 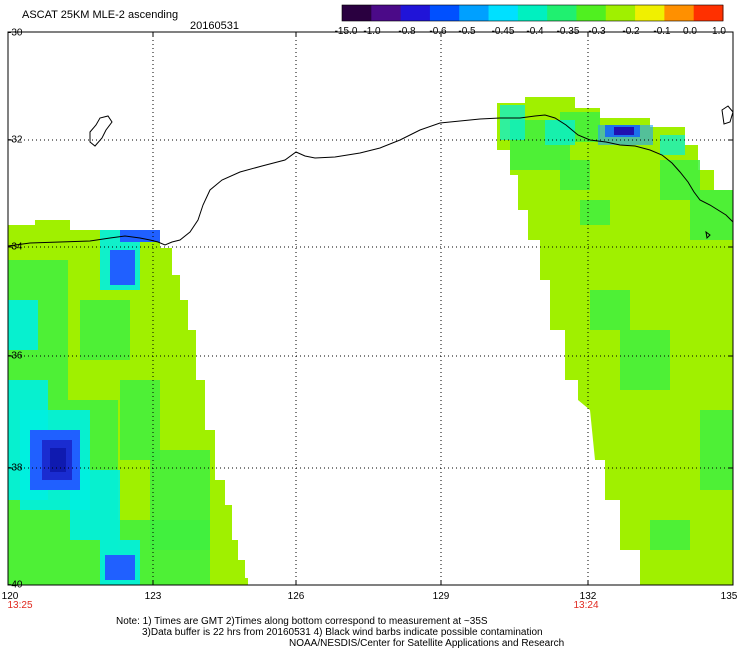 I want to click on lat-label: -36, so click(x=15, y=356).